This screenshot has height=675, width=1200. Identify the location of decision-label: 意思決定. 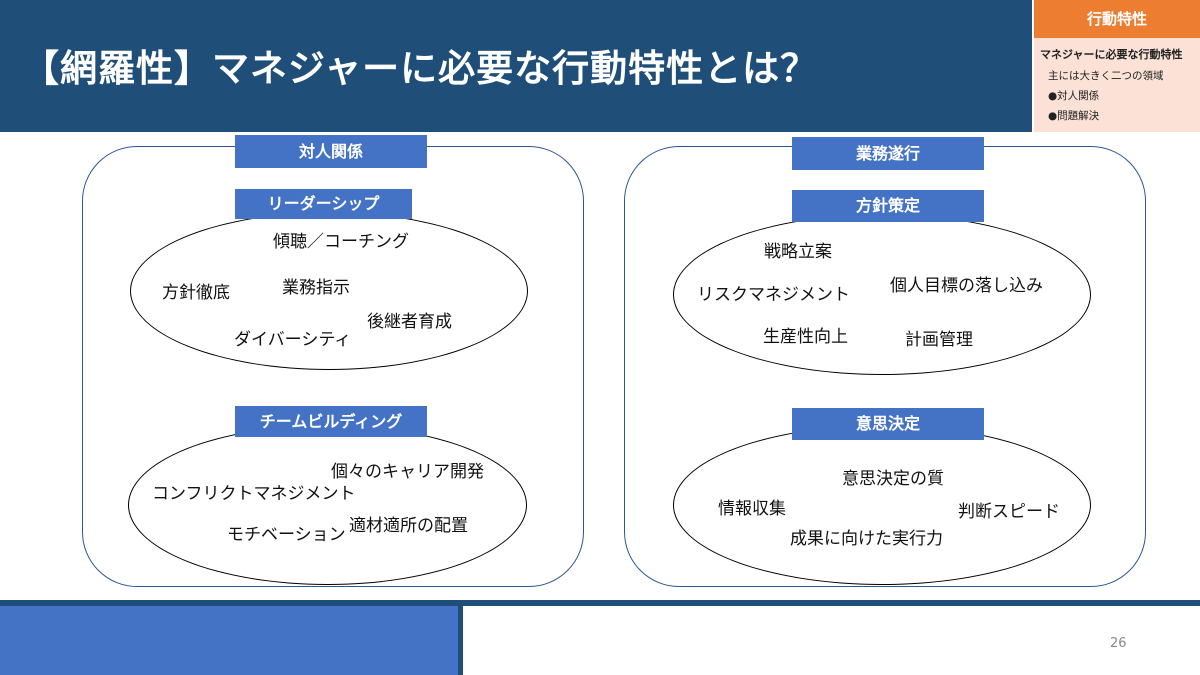
(888, 424).